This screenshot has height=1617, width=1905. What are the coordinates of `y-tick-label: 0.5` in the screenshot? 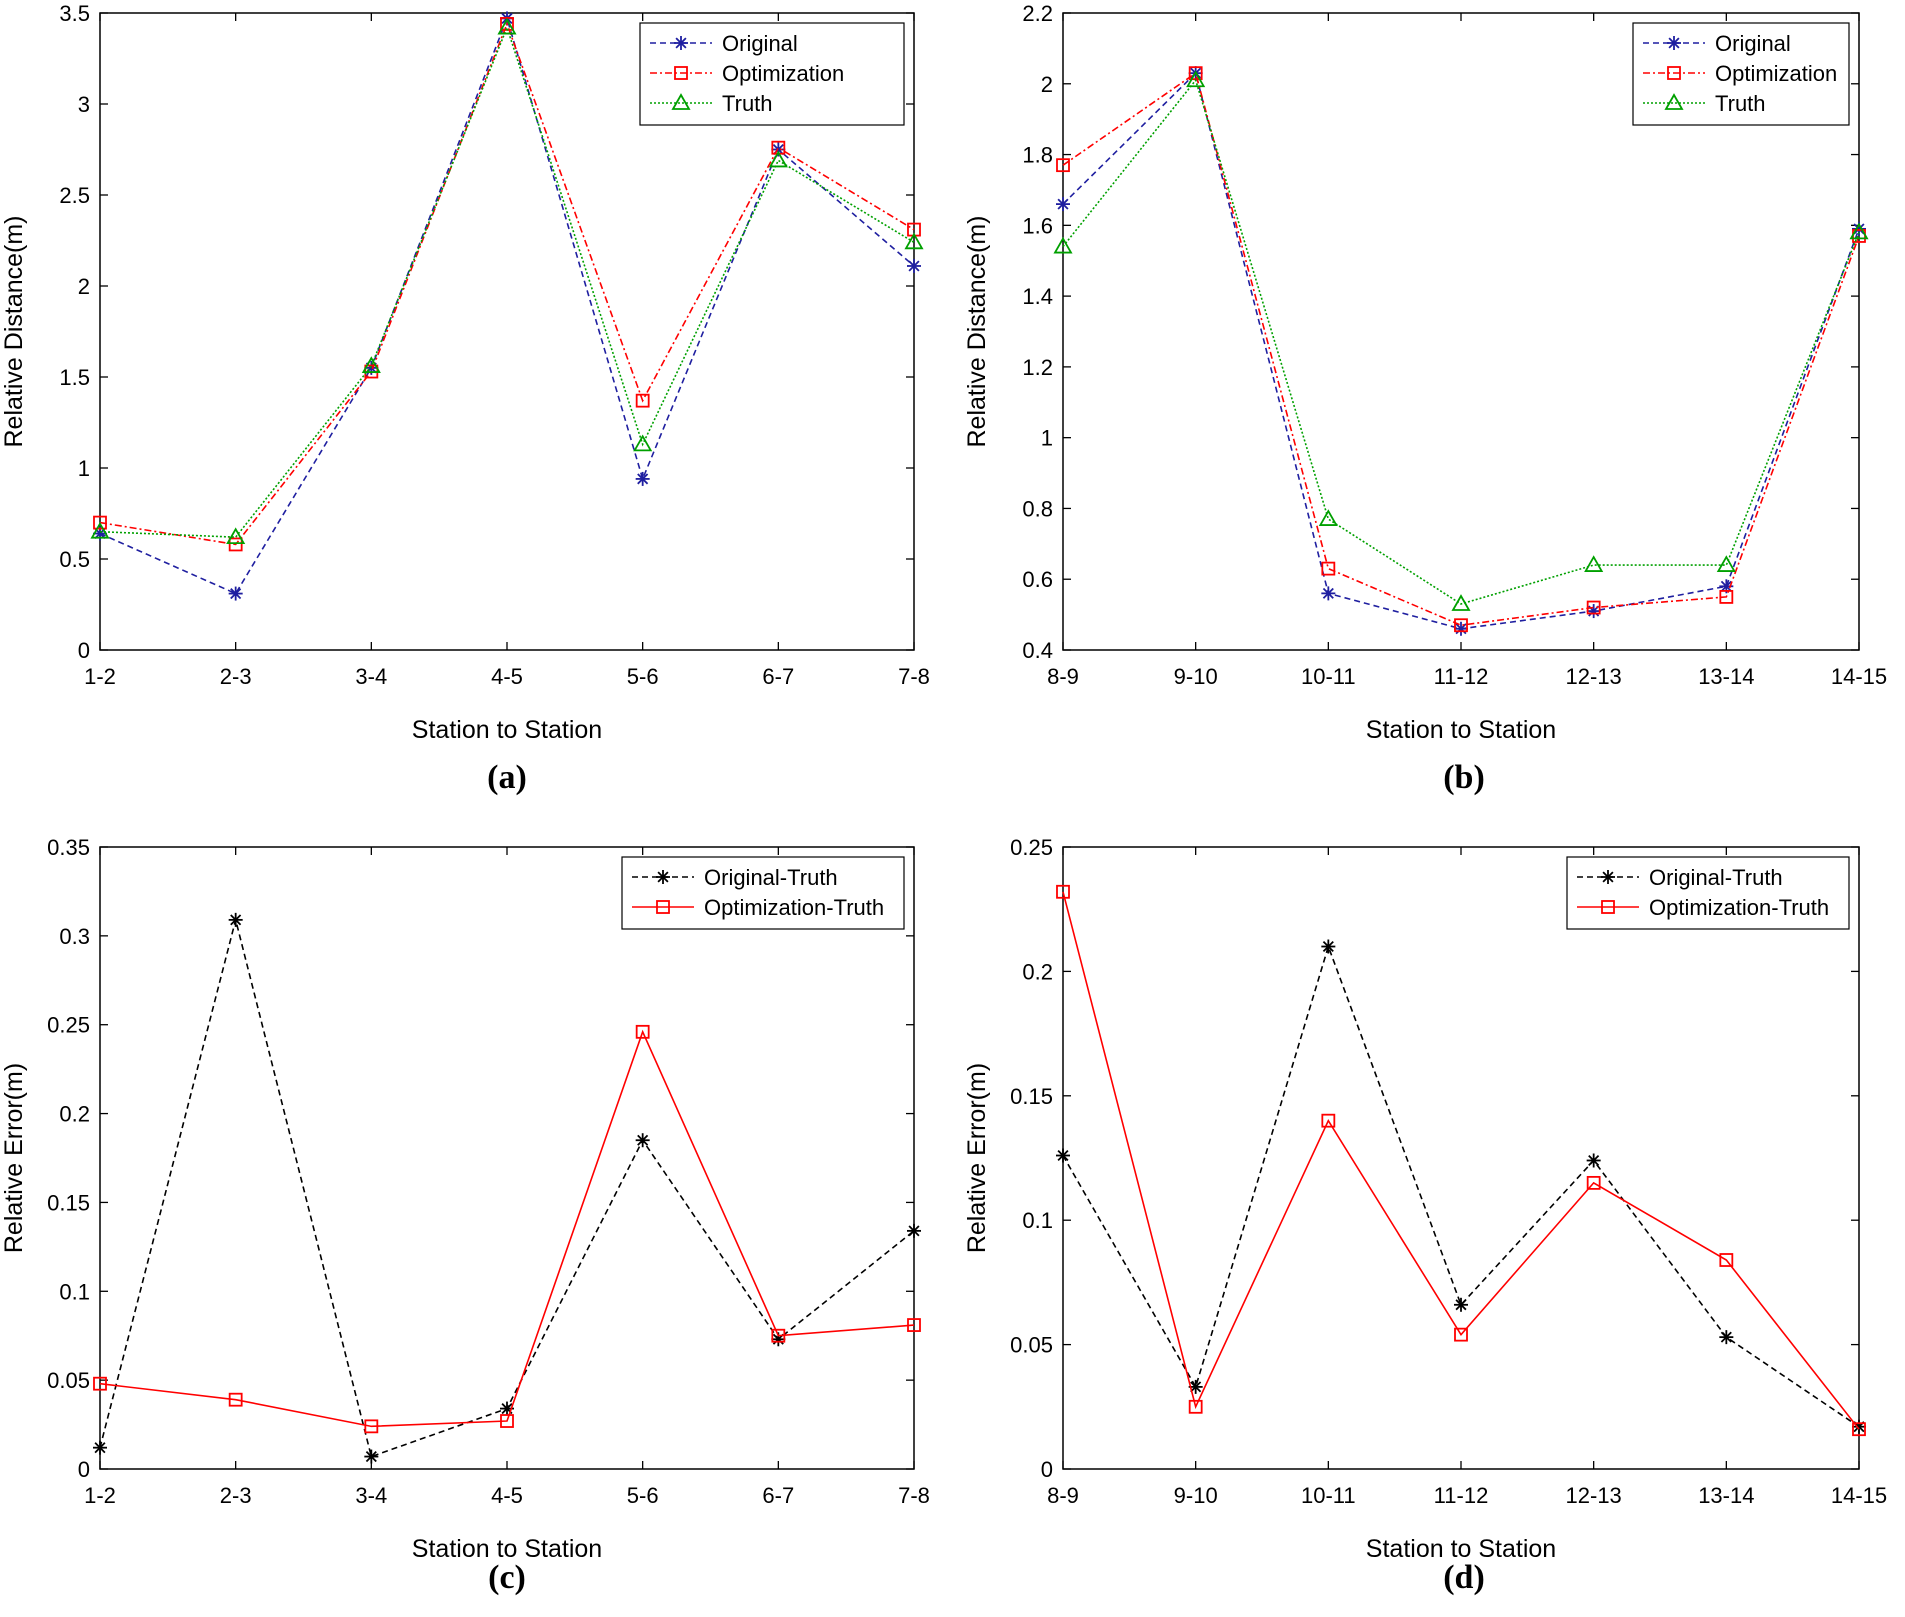 It's located at (74, 559).